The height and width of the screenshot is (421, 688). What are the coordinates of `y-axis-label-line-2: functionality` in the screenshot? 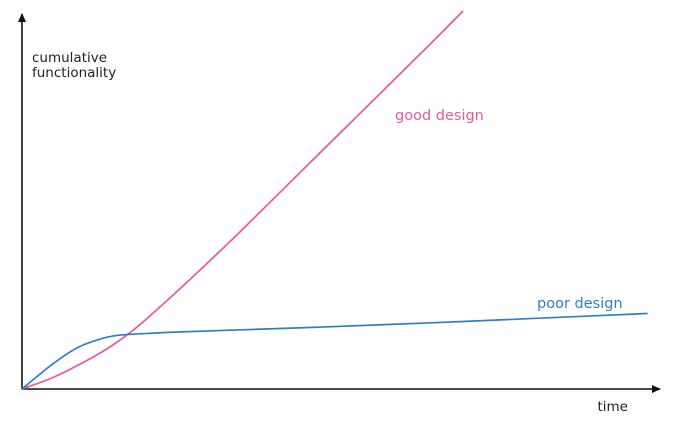 It's located at (74, 73).